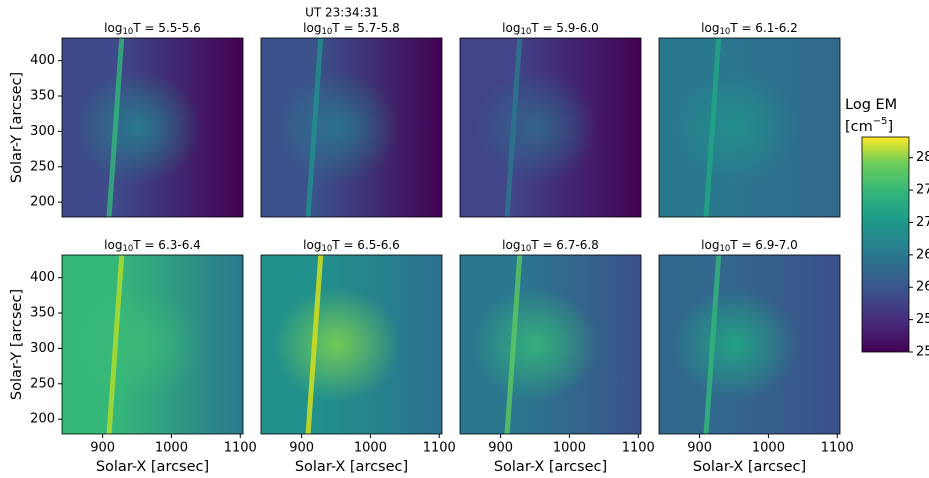 This screenshot has width=929, height=478. I want to click on panel-title: log10T = 6.7-6.8, so click(550, 246).